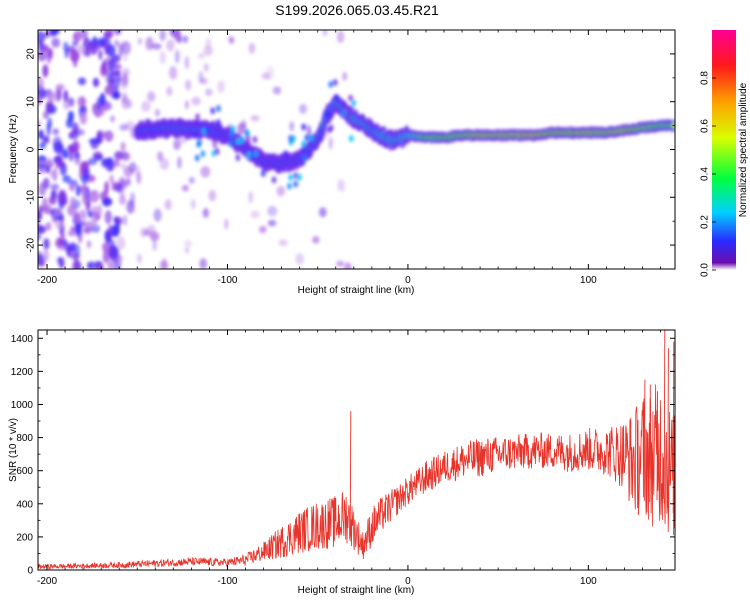 This screenshot has height=600, width=750. What do you see at coordinates (227, 280) in the screenshot?
I see `heatmap-x-tick-label: -100` at bounding box center [227, 280].